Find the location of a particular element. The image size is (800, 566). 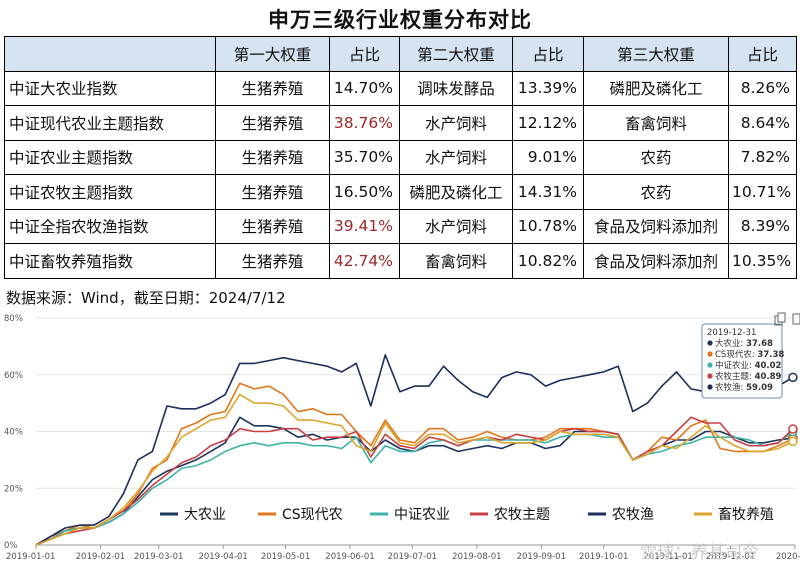

first-share-cell: 38.76% is located at coordinates (364, 123).